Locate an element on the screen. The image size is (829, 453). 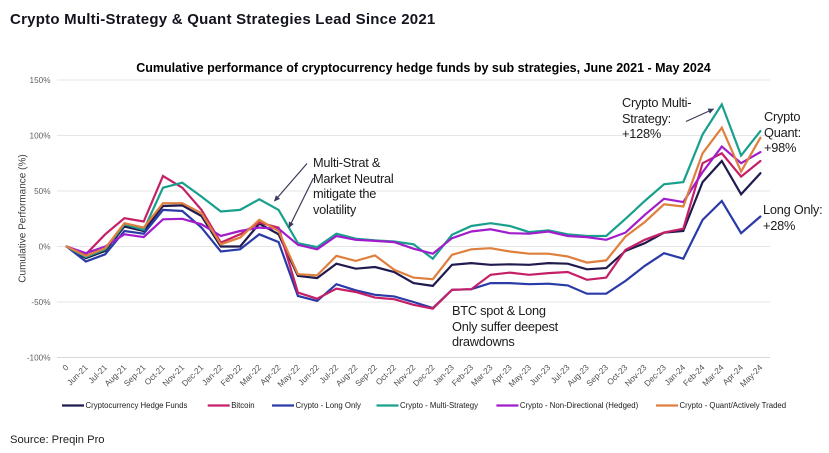
svg-text:Crypto - Non-Directional (Hedg: Crypto - Non-Directional (Hedged) is located at coordinates (579, 405).